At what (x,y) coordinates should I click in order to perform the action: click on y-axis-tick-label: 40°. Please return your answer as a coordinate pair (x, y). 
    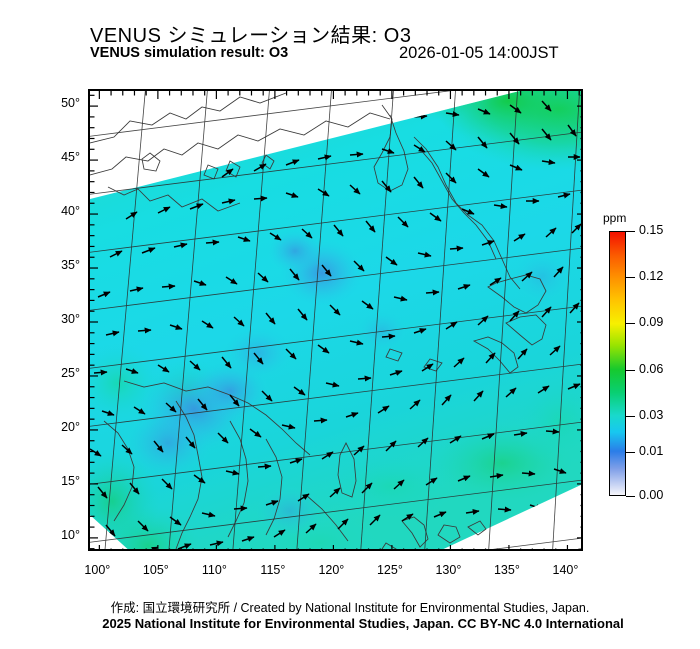
    Looking at the image, I should click on (70, 211).